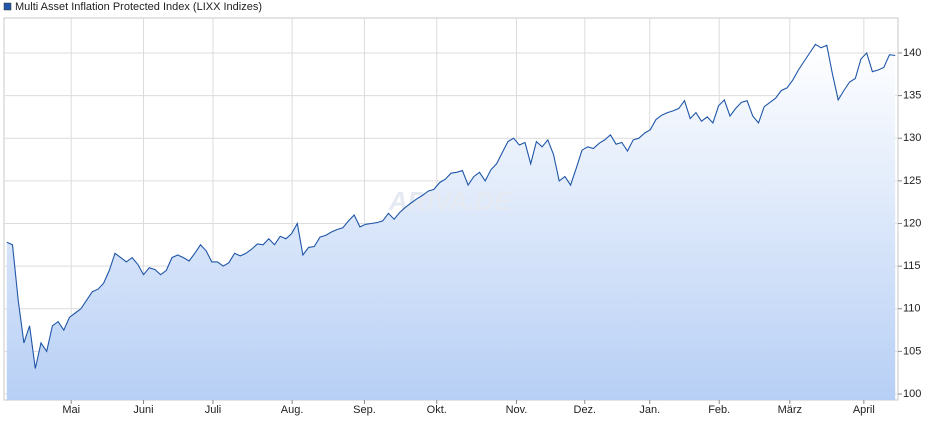 The height and width of the screenshot is (435, 940). What do you see at coordinates (912, 394) in the screenshot?
I see `y-tick-label: 100` at bounding box center [912, 394].